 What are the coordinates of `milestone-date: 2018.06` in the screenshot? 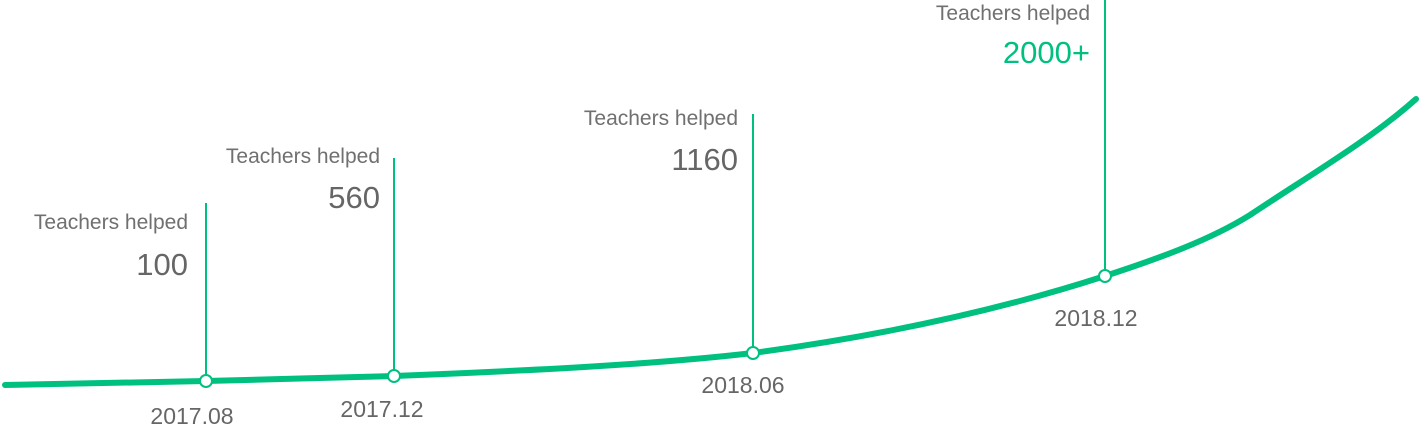 It's located at (742, 385).